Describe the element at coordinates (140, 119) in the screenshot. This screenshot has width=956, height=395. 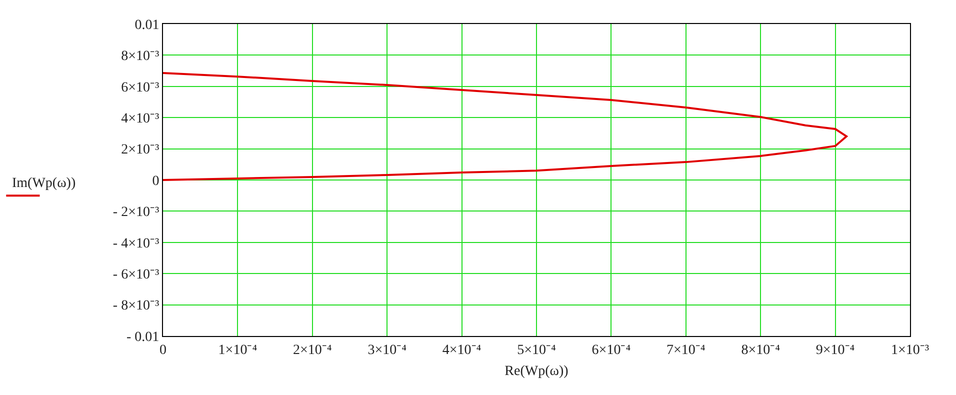
I see `y-tick-label: 4×10⁻³` at that location.